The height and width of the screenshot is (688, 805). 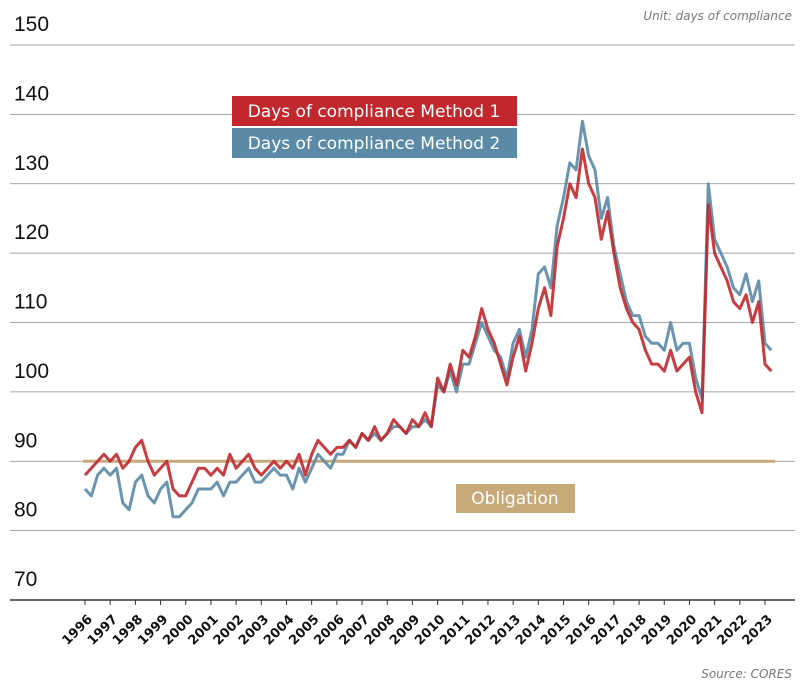 What do you see at coordinates (717, 16) in the screenshot?
I see `unit-note: Unit: days of compliance` at bounding box center [717, 16].